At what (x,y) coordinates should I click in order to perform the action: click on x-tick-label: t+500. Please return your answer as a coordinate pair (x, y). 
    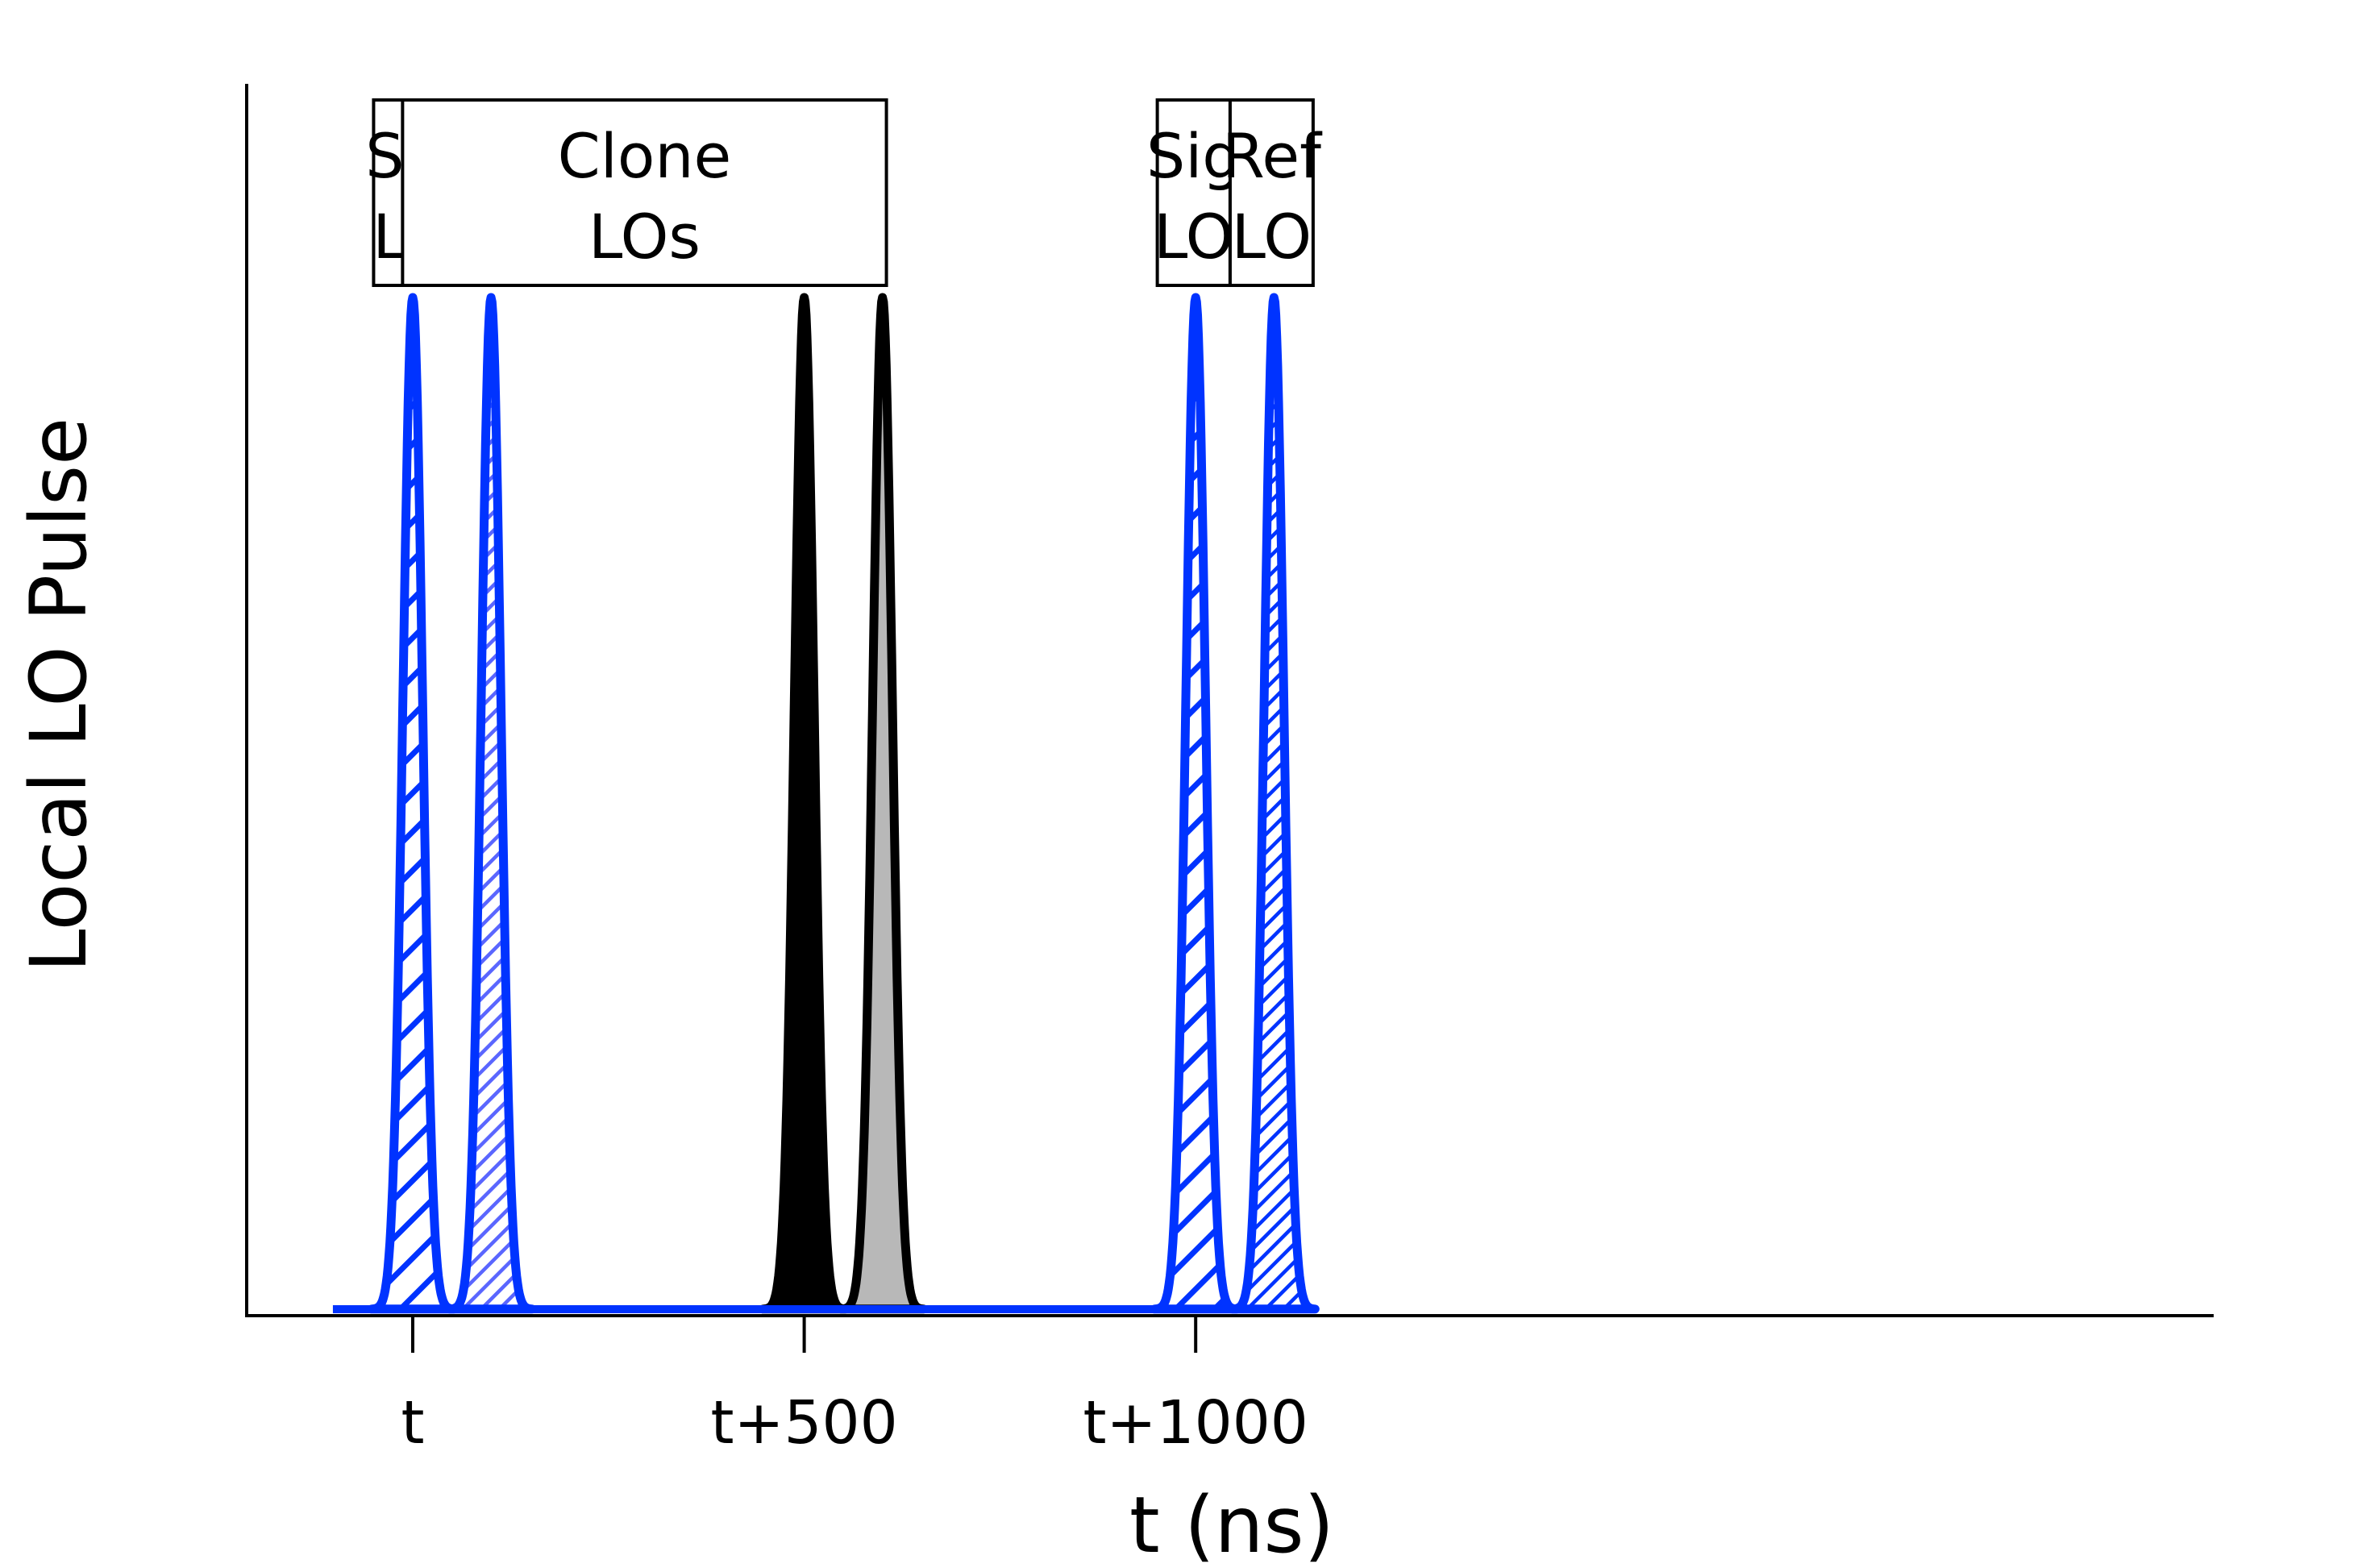
    Looking at the image, I should click on (803, 1423).